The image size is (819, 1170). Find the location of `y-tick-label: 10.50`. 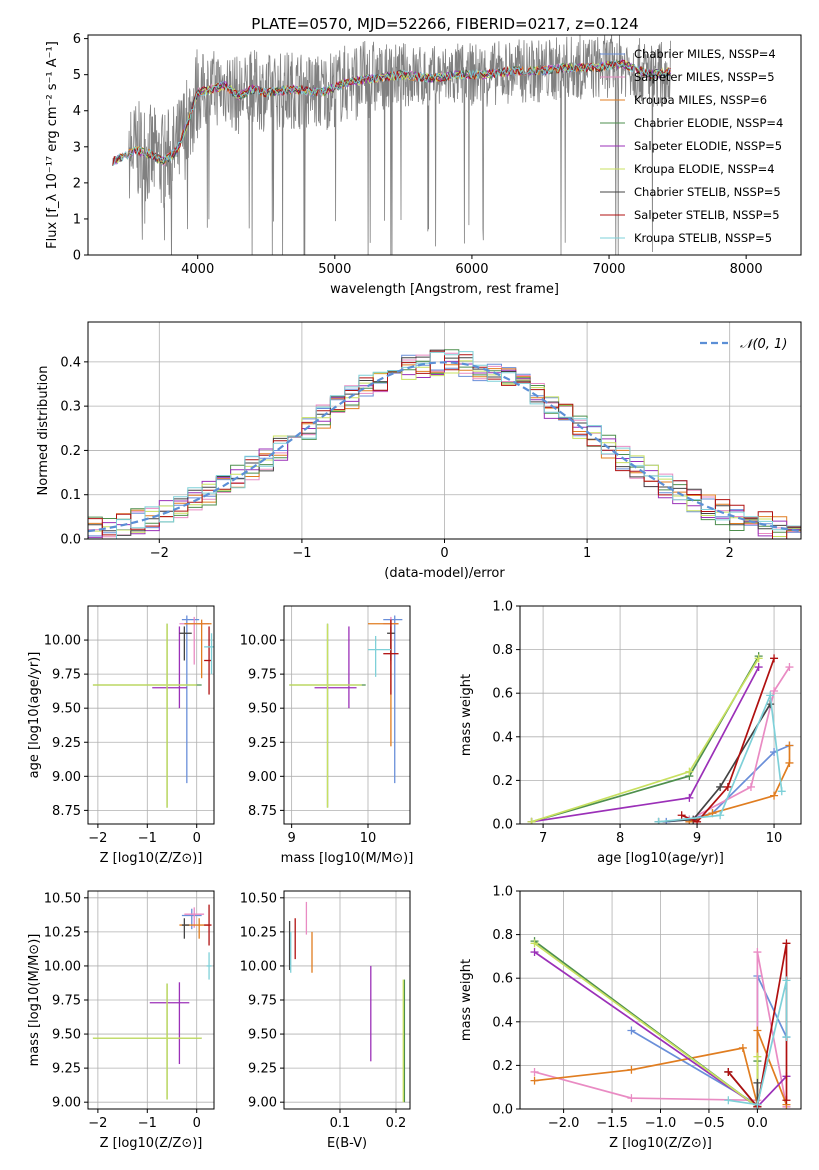

y-tick-label: 10.50 is located at coordinates (258, 898).